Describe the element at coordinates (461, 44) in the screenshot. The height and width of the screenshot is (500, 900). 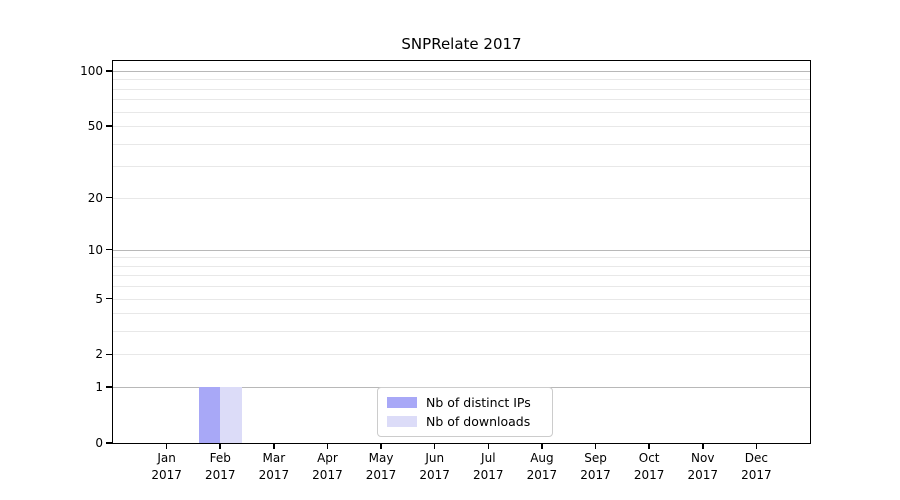
I see `chart-title: SNPRelate 2017` at that location.